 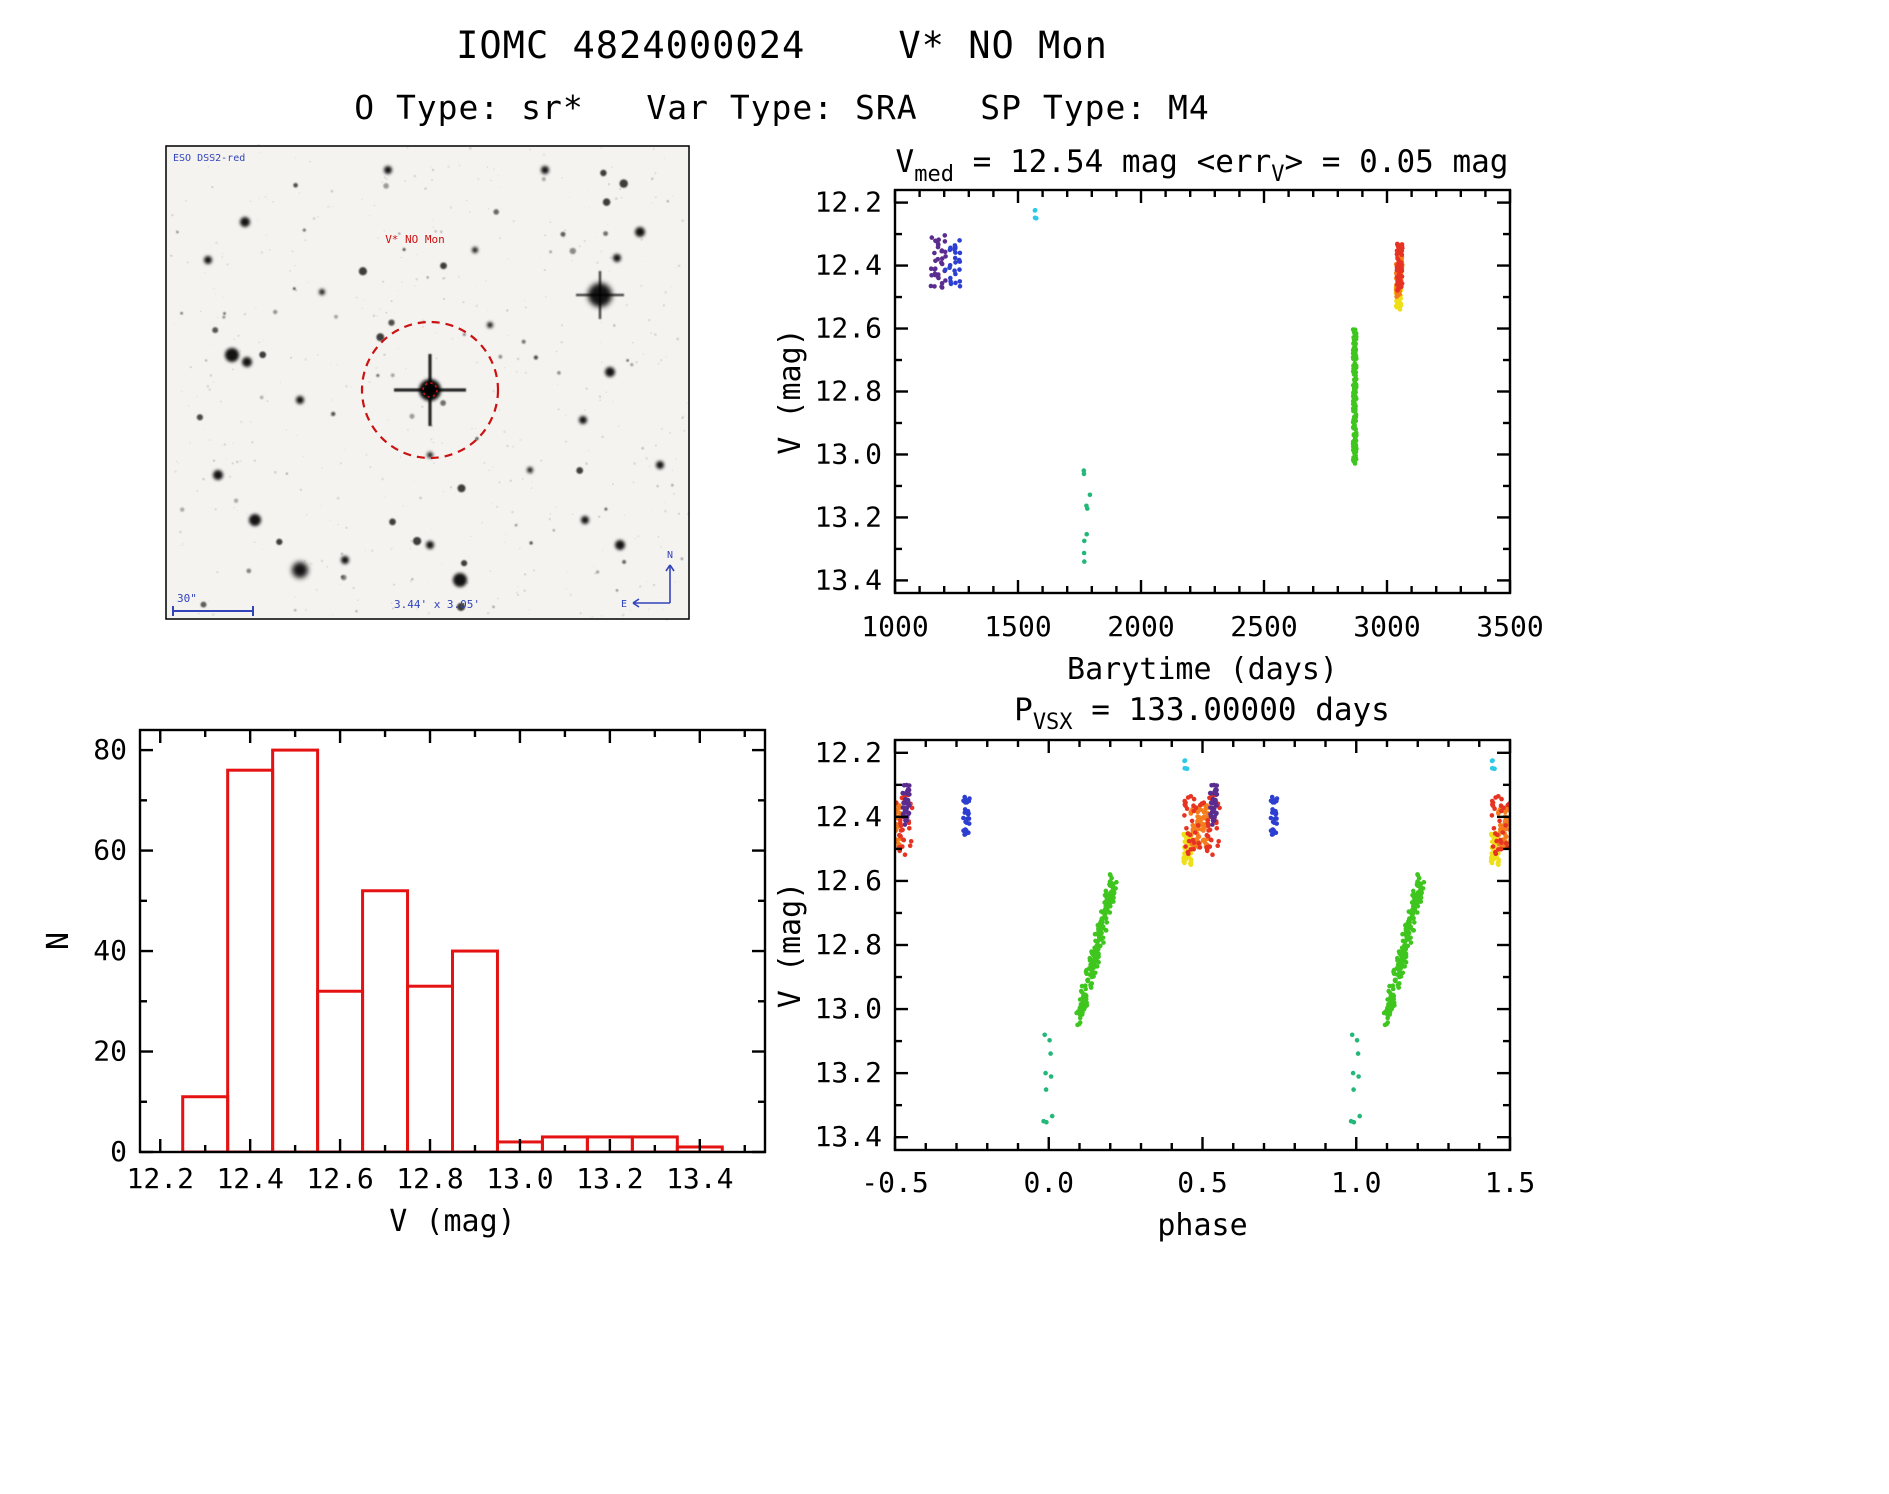 What do you see at coordinates (1509, 626) in the screenshot?
I see `svg-text: 3500` at bounding box center [1509, 626].